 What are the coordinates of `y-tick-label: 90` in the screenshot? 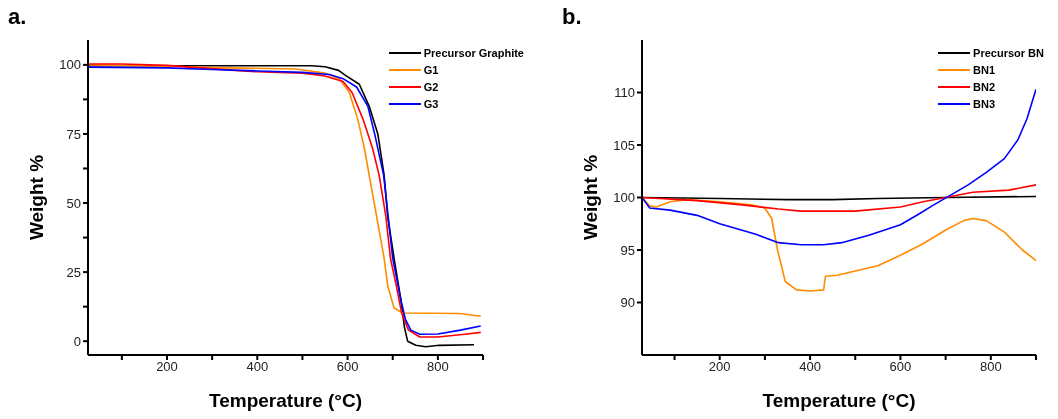 It's located at (627, 303).